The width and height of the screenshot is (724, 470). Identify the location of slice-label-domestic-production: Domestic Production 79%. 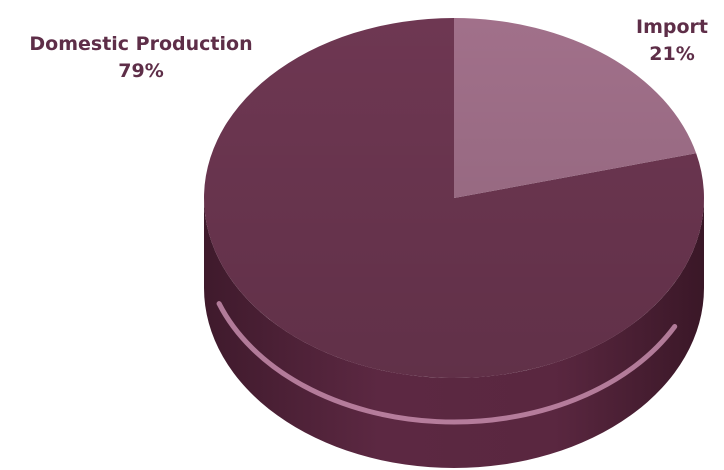
(141, 58).